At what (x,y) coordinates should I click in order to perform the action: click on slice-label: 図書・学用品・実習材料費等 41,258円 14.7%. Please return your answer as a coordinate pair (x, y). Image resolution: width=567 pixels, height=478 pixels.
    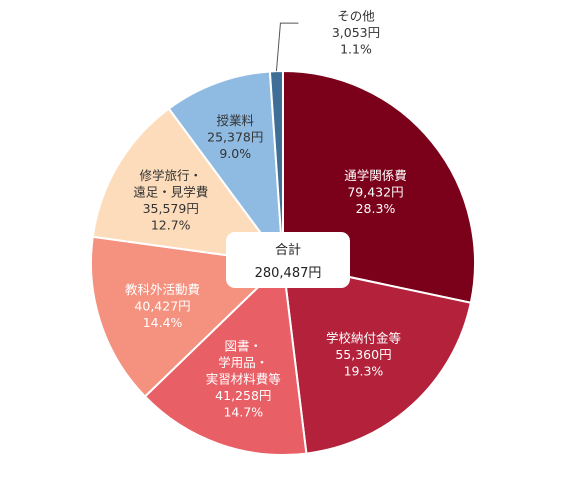
    Looking at the image, I should click on (243, 378).